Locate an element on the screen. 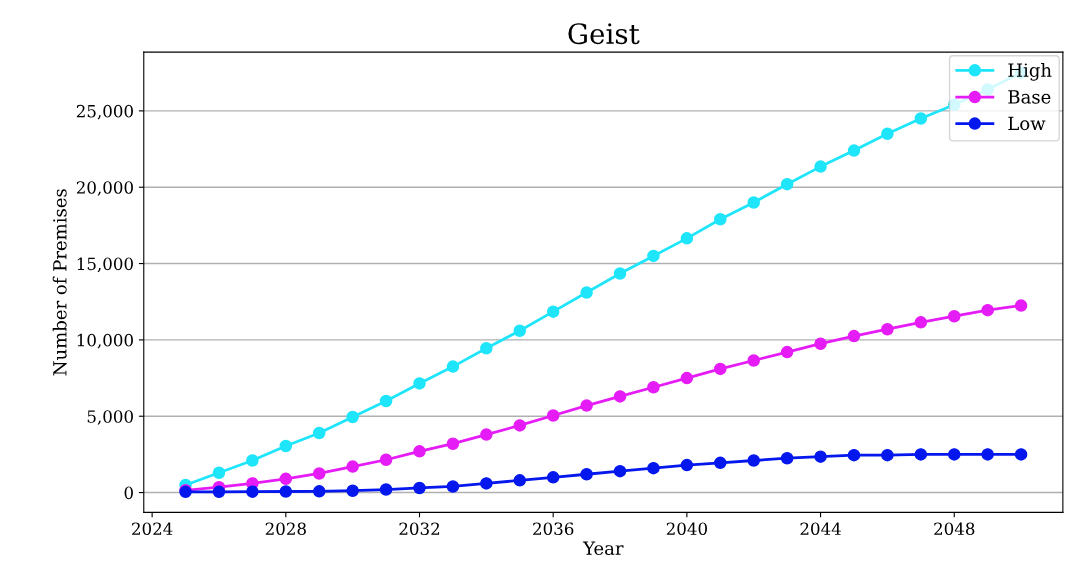 The image size is (1065, 579). y-tick-label: 15,000 is located at coordinates (105, 265).